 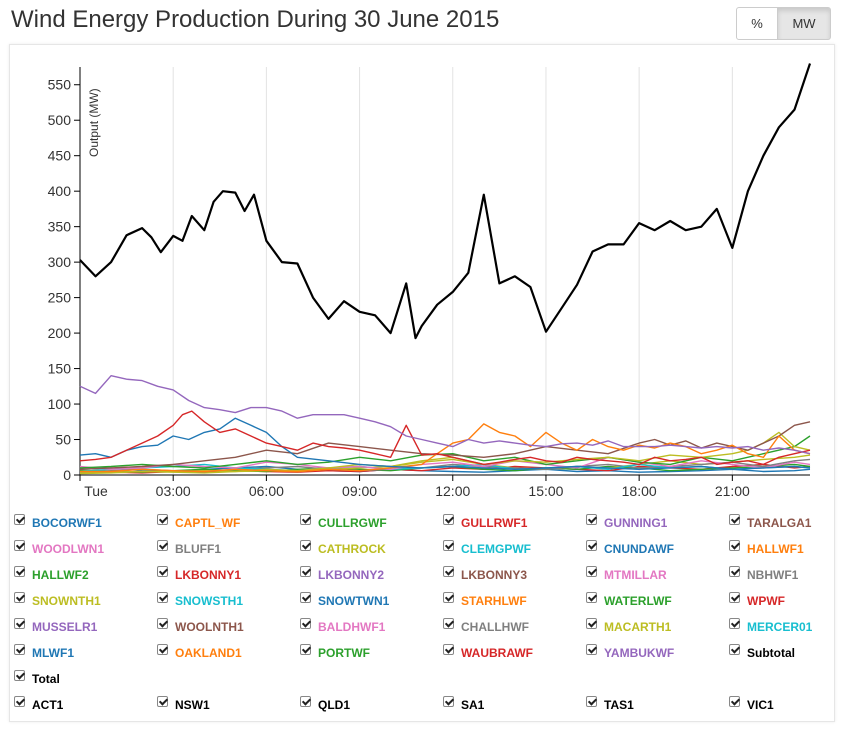 I want to click on percent-button: %, so click(x=757, y=23).